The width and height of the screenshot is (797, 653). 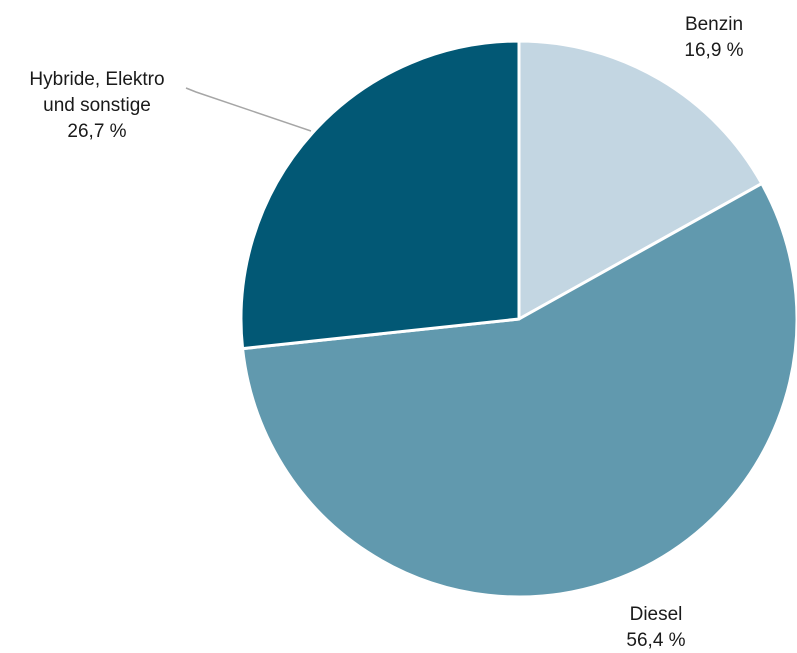 I want to click on pie-value-label: 56,4 %, so click(x=655, y=640).